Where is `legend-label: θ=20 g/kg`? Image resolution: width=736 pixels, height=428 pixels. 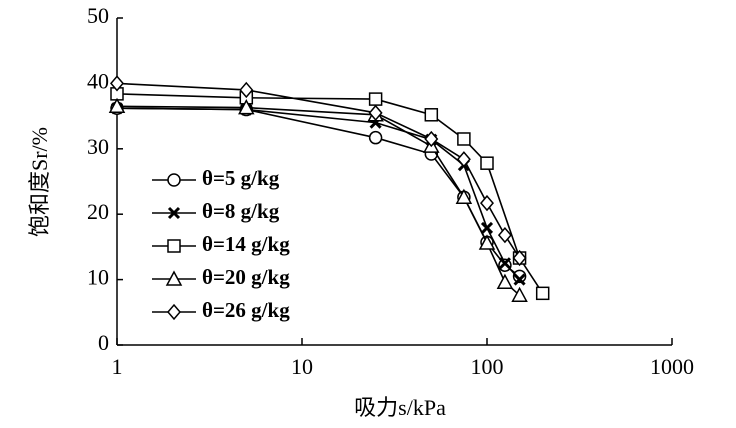 legend-label: θ=20 g/kg is located at coordinates (246, 277).